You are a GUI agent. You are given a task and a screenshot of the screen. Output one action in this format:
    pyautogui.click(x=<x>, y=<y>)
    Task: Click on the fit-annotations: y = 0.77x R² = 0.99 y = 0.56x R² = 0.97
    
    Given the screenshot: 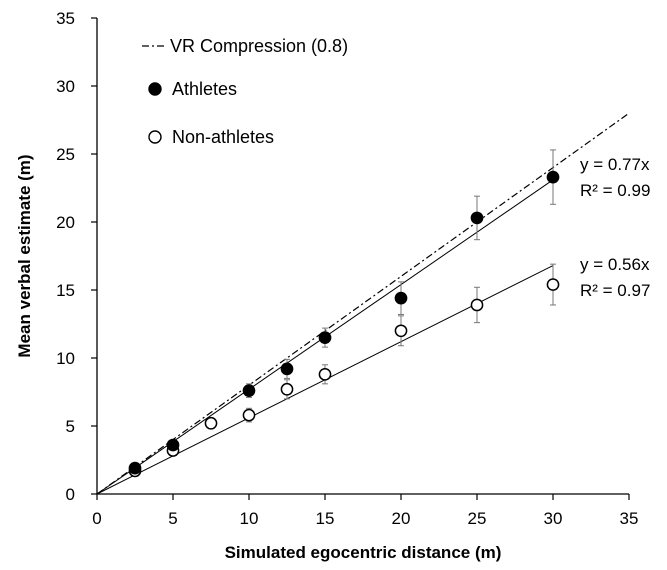 What is the action you would take?
    pyautogui.click(x=615, y=227)
    